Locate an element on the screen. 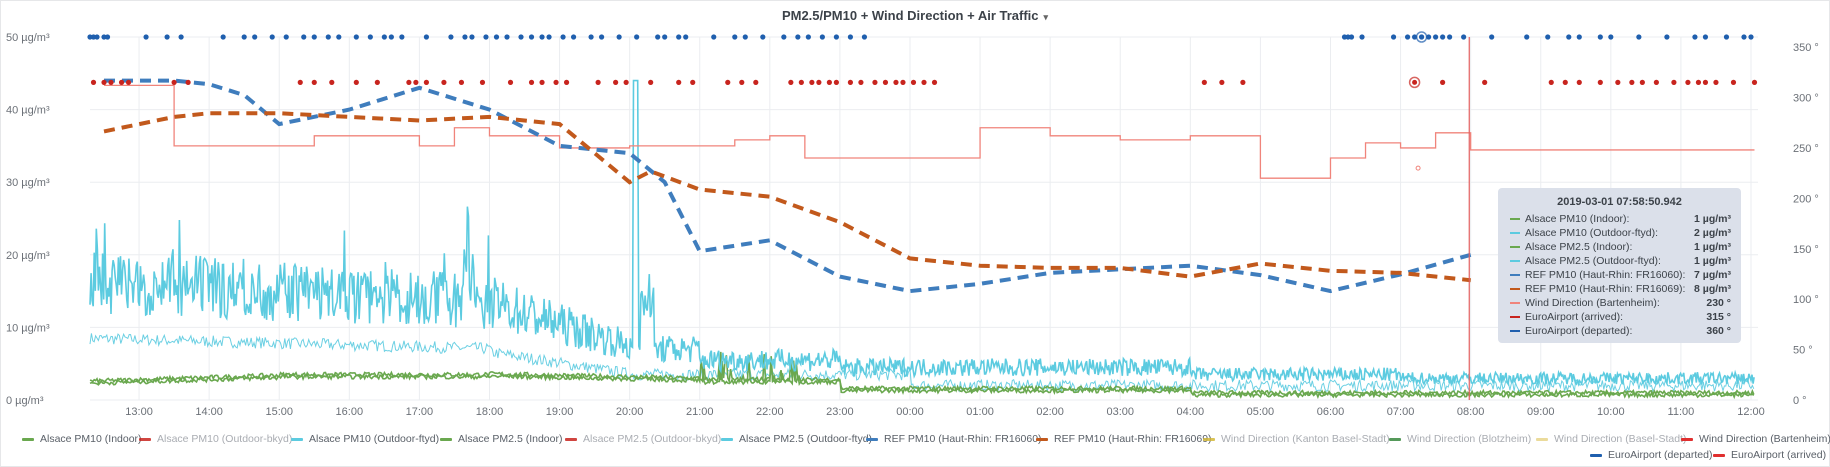  legend-item: Wind Direction (Basel-Stadt) is located at coordinates (1611, 439).